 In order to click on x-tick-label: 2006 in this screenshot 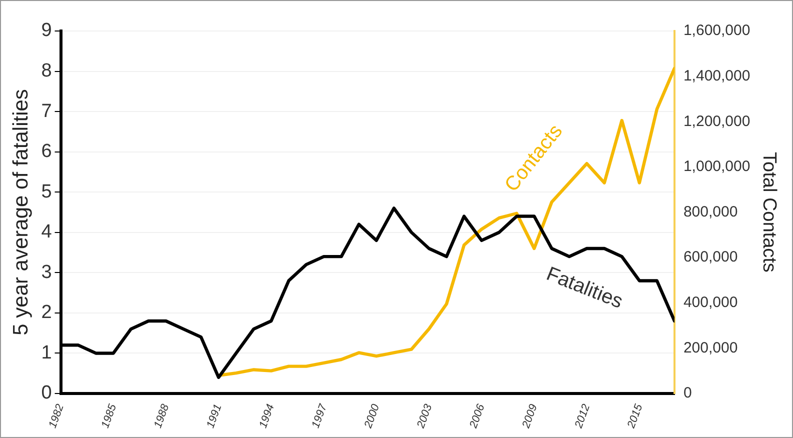, I will do `click(477, 416)`.